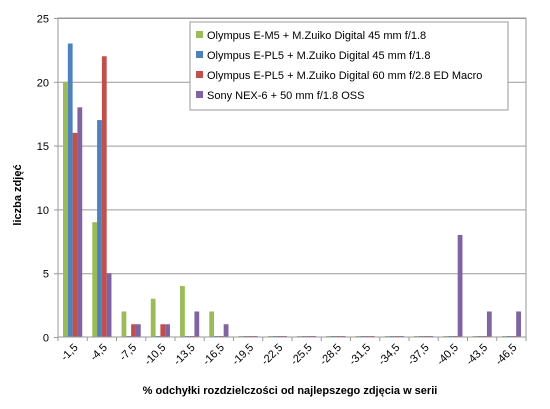 This screenshot has width=550, height=409. I want to click on x-tick-label: -37,5, so click(419, 355).